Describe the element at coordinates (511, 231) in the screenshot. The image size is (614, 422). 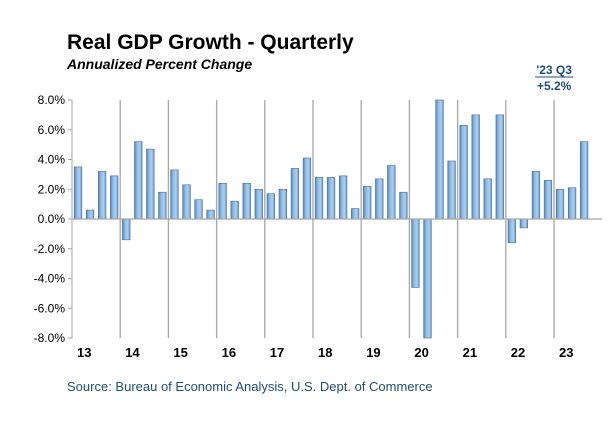
I see `bar-22-Q1` at that location.